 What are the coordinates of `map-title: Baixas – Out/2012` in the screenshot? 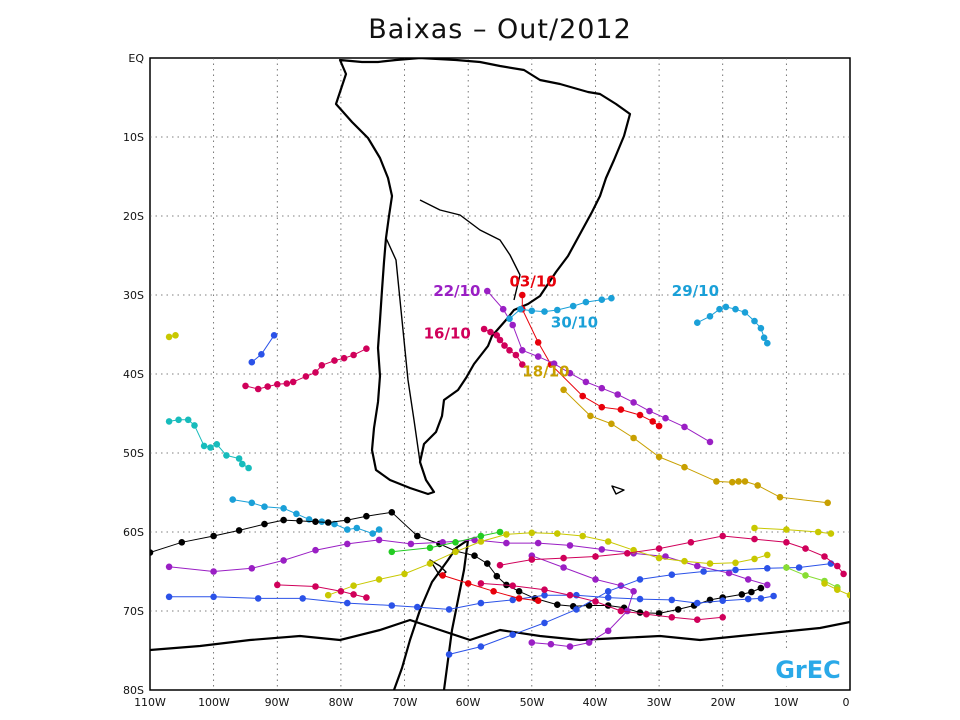 It's located at (500, 29).